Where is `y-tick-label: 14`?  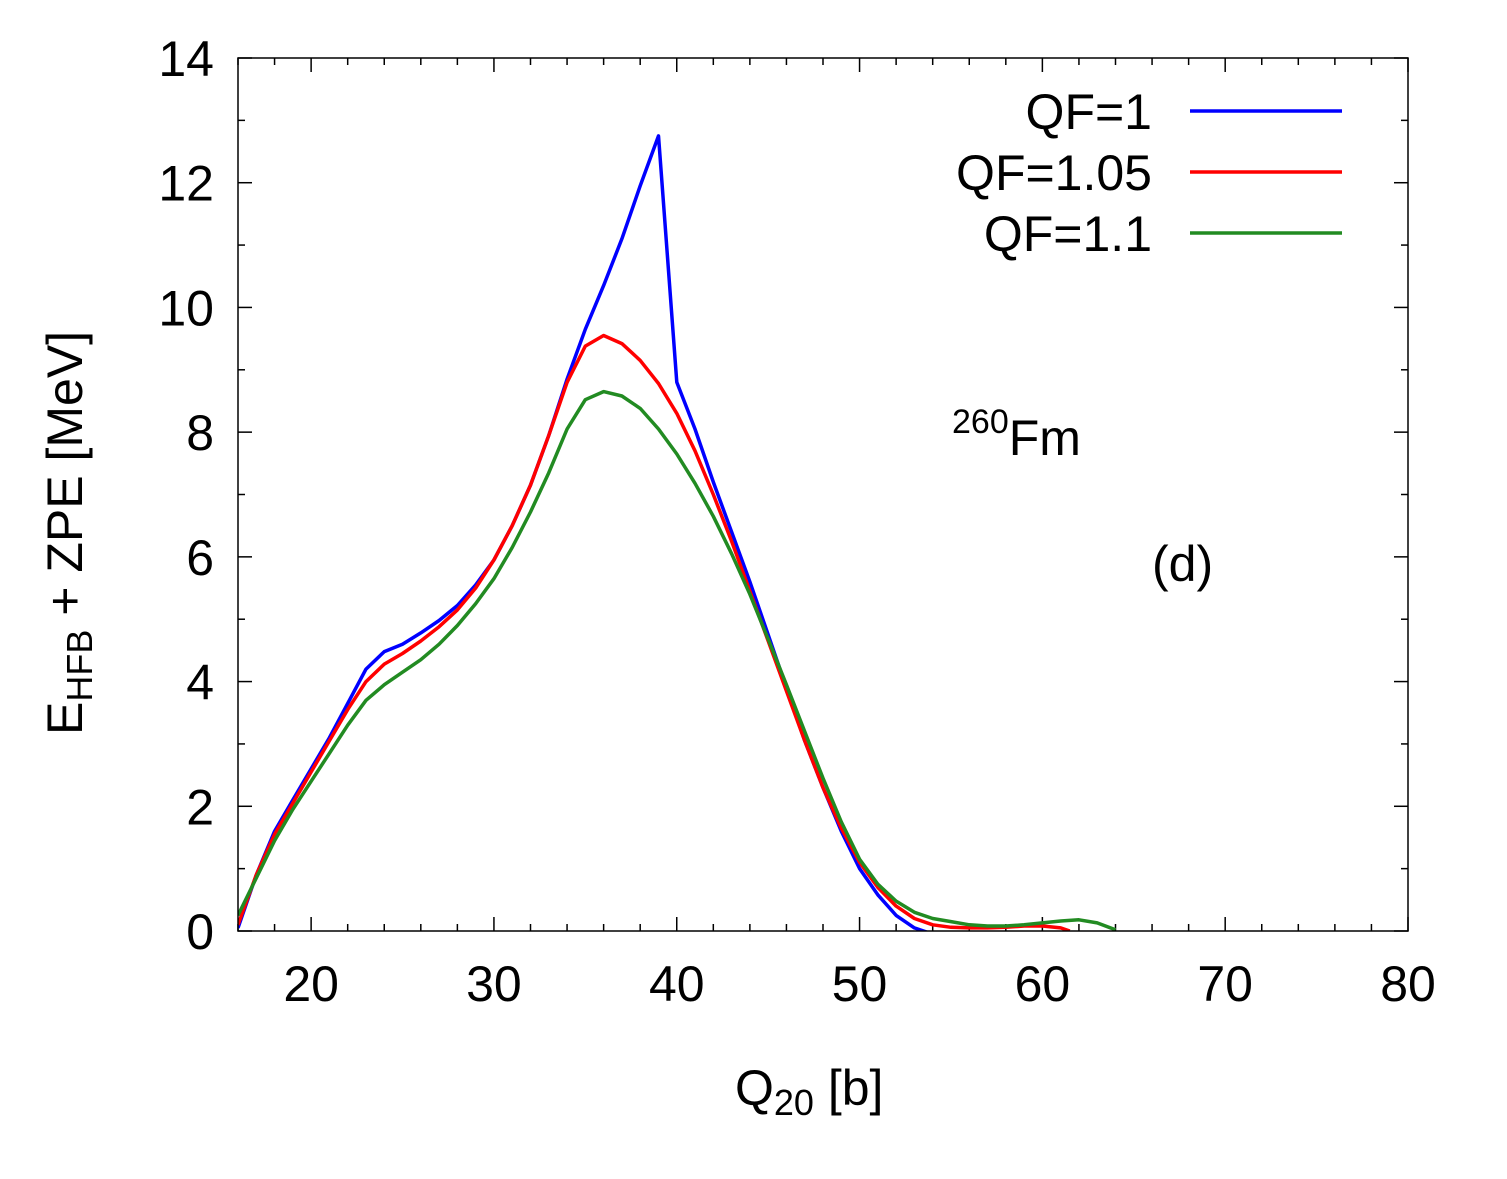 y-tick-label: 14 is located at coordinates (186, 59).